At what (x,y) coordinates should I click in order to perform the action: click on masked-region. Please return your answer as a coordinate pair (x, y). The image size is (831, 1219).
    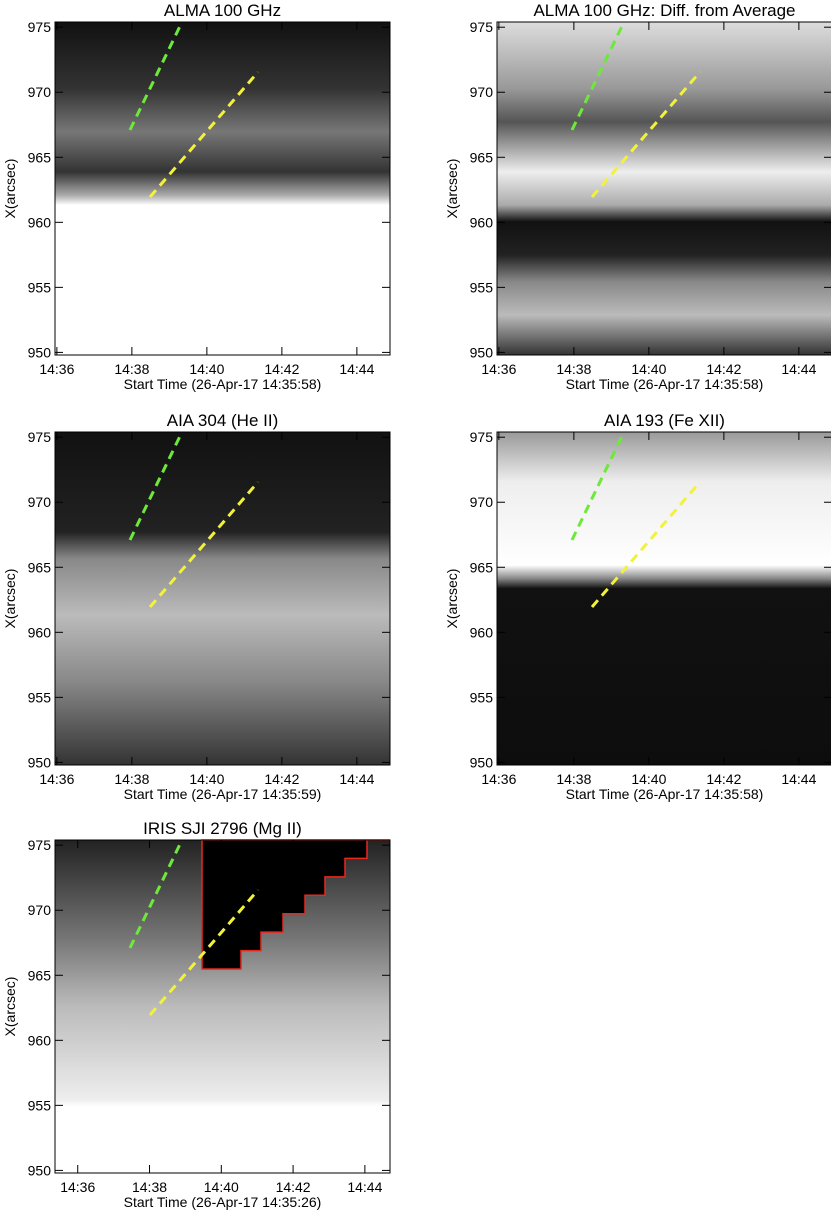
    Looking at the image, I should click on (295, 904).